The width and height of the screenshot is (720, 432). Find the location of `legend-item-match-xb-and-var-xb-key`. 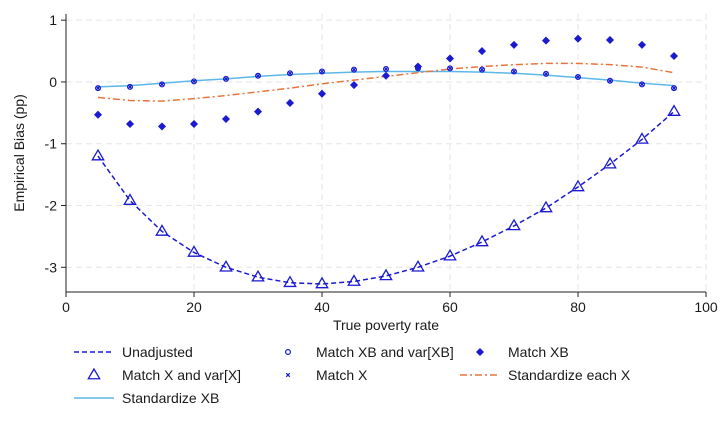

legend-item-match-xb-and-var-xb-key is located at coordinates (288, 352).